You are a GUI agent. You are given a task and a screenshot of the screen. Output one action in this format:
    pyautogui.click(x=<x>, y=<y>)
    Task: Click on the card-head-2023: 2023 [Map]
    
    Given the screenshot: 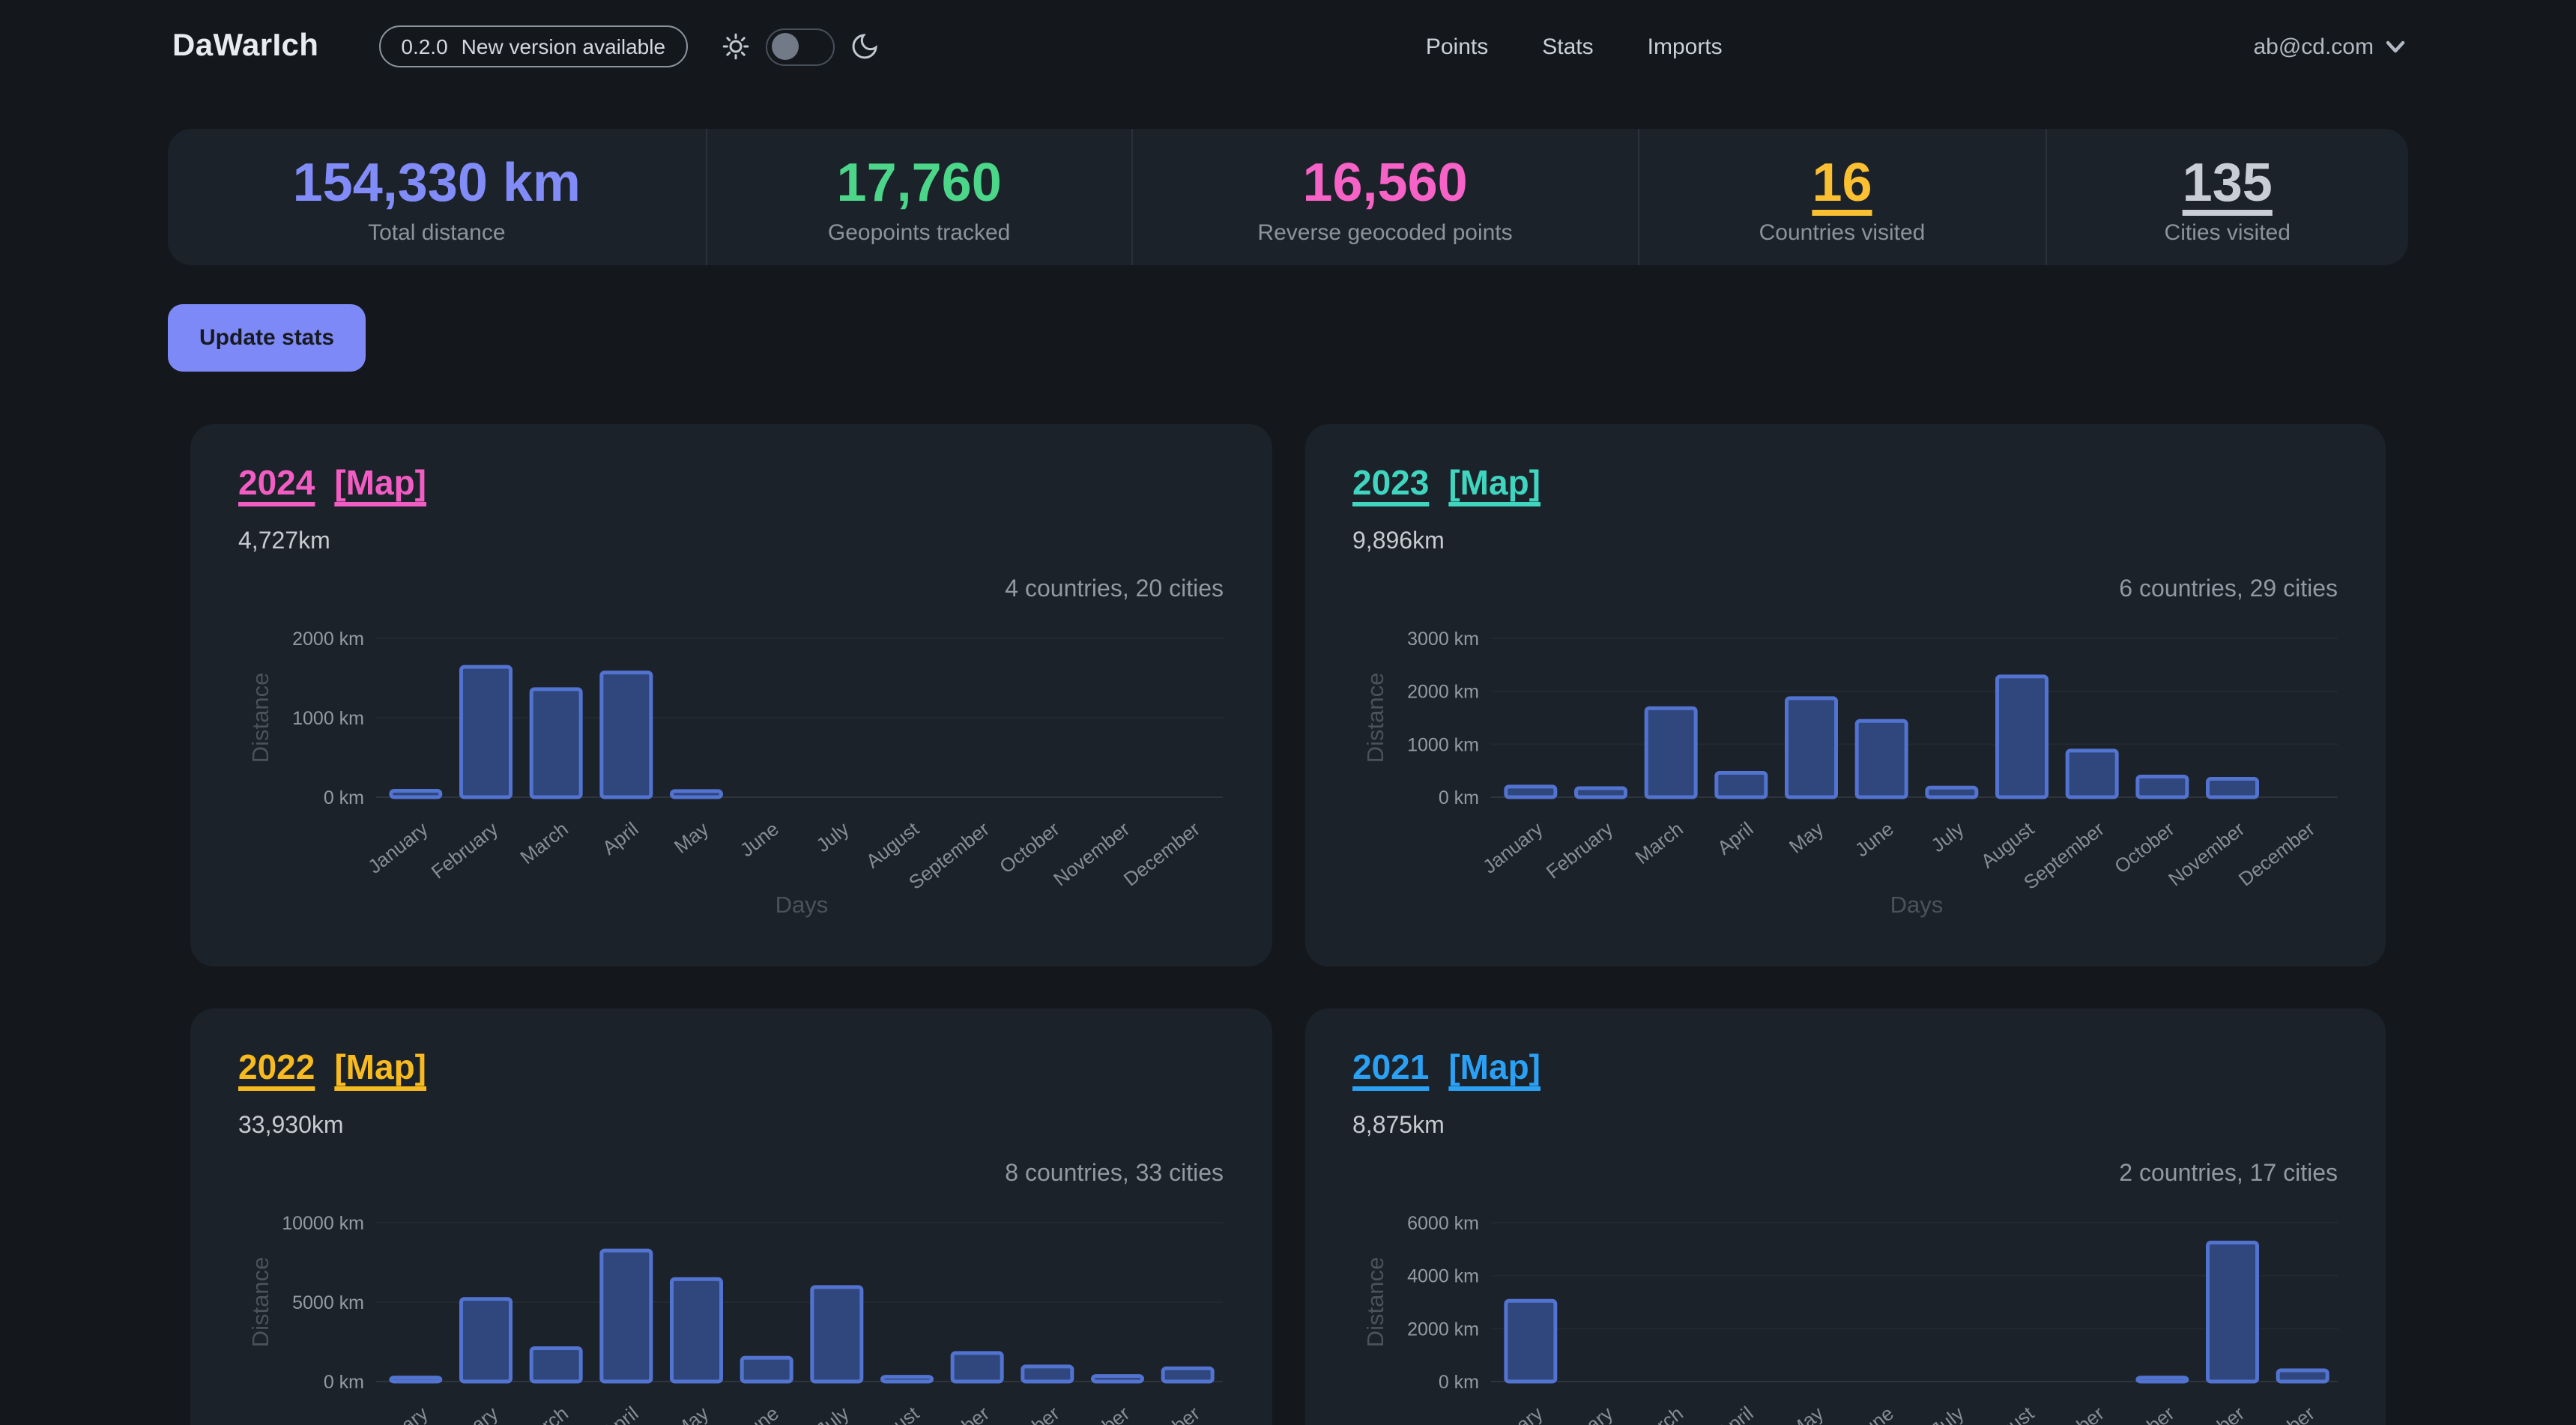 What is the action you would take?
    pyautogui.click(x=1845, y=483)
    